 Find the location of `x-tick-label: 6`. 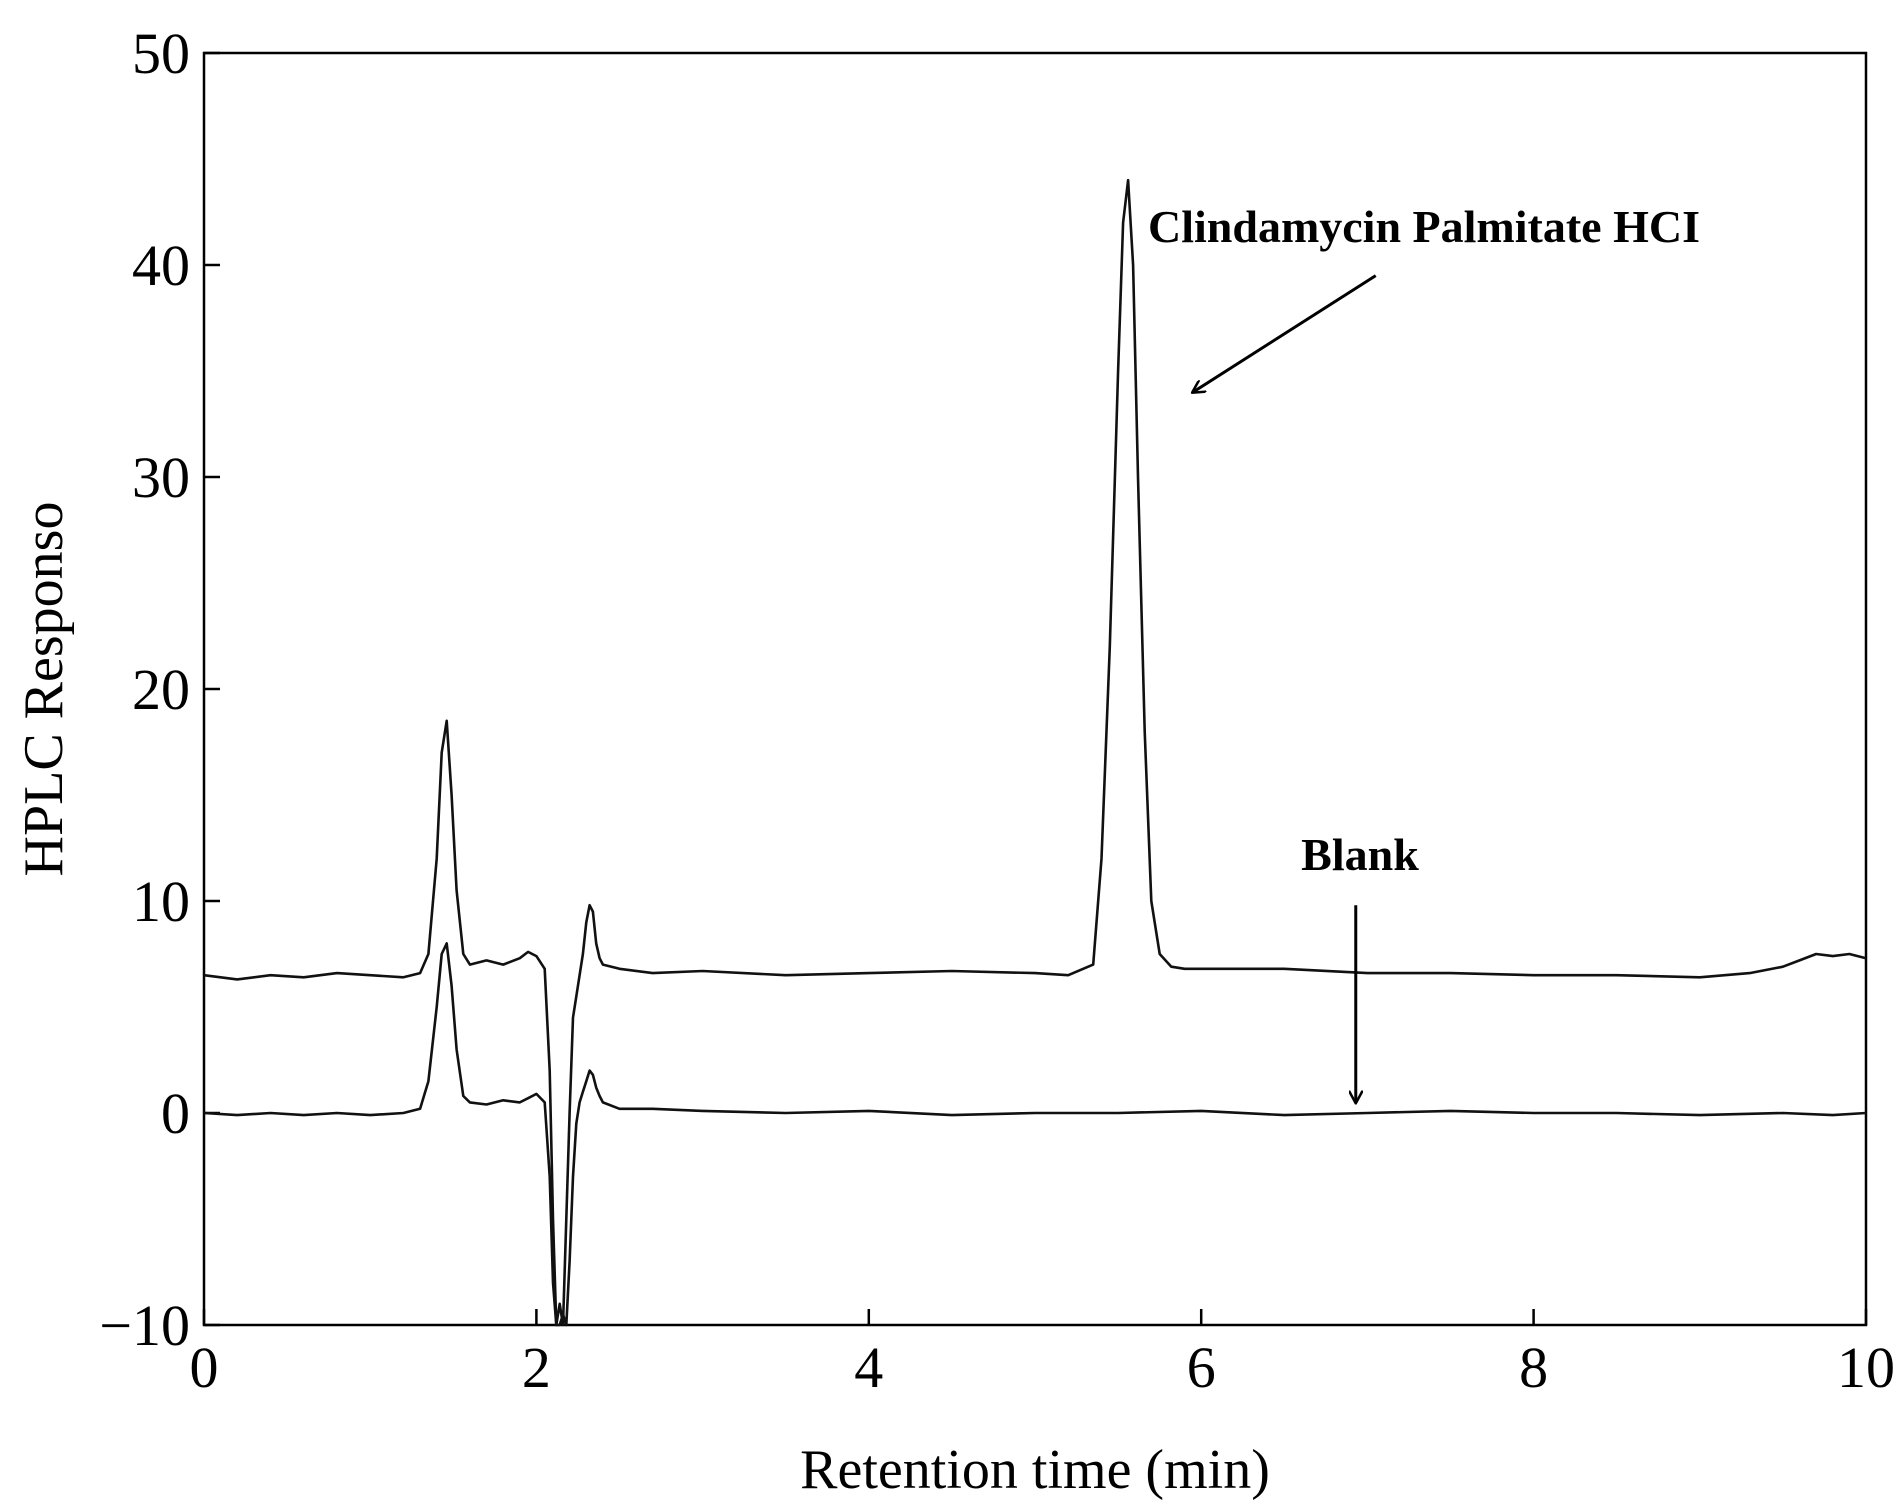

x-tick-label: 6 is located at coordinates (1201, 1367).